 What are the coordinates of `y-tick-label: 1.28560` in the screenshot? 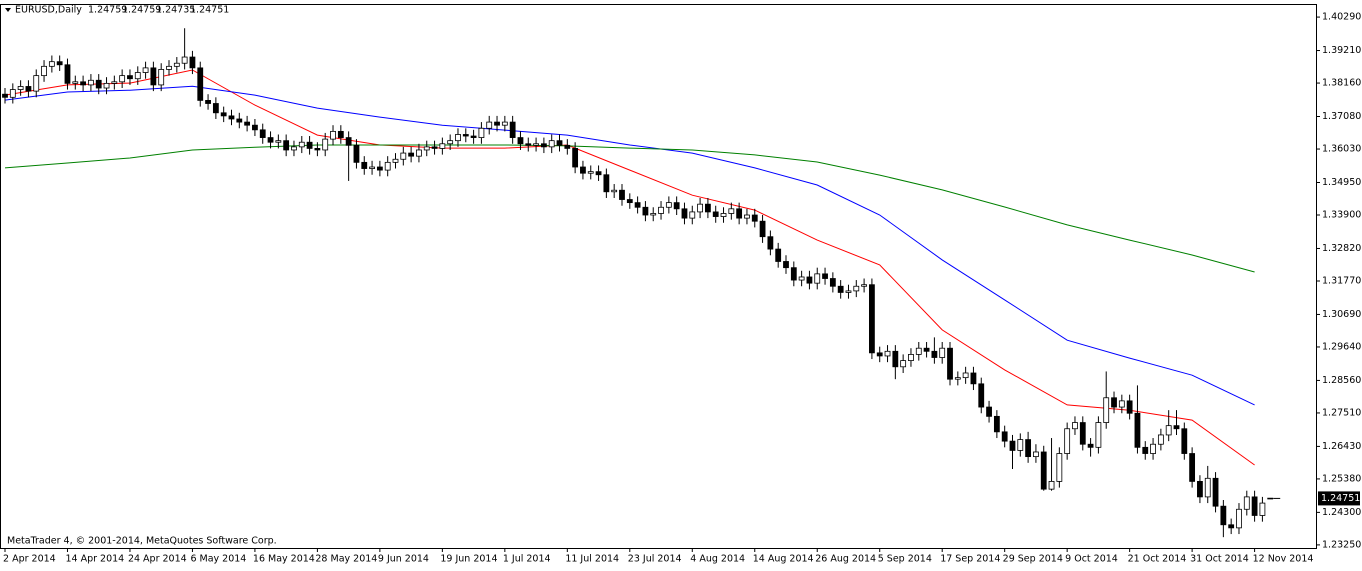 It's located at (1341, 380).